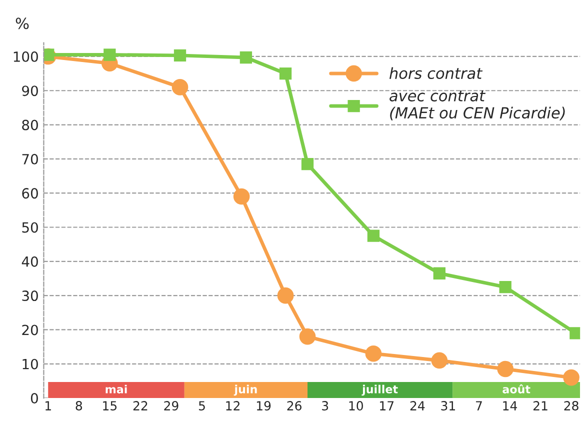 The image size is (583, 428). I want to click on x-tick-label: 21, so click(540, 405).